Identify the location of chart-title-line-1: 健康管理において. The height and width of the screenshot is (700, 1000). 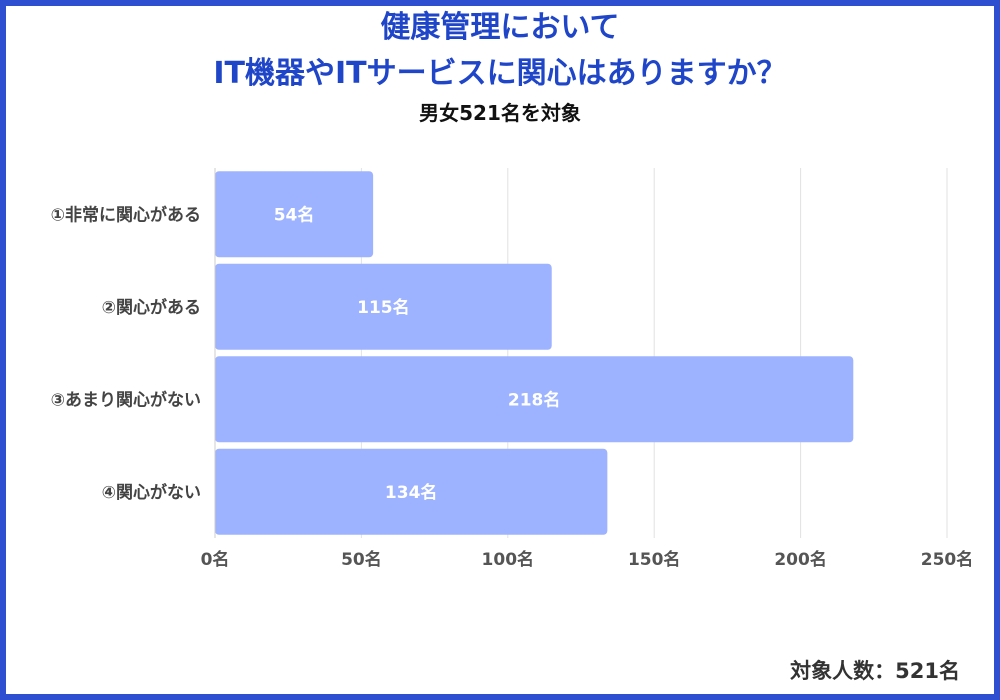
(500, 27).